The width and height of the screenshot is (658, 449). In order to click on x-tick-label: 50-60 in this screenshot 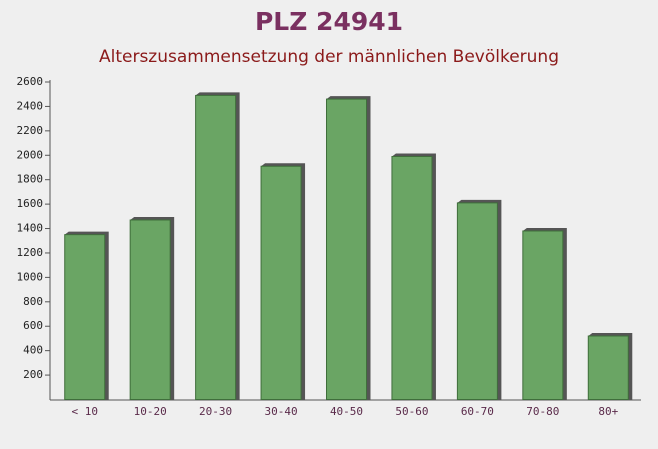, I will do `click(411, 411)`.